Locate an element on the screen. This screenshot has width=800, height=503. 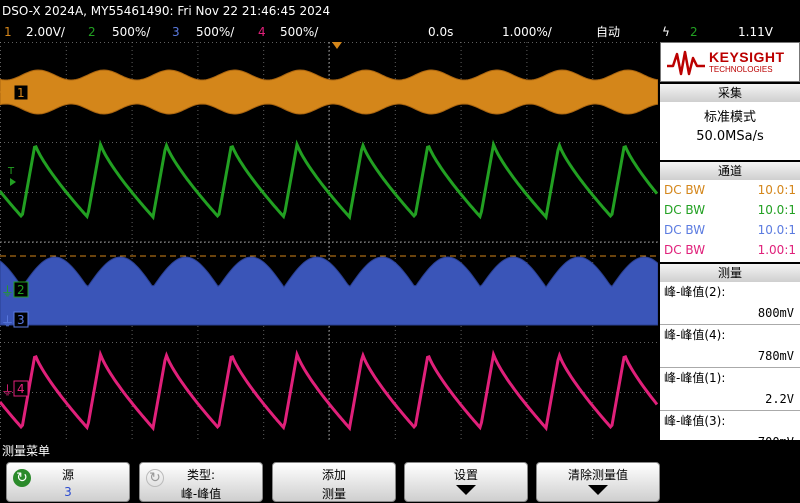
channel-row-1: DC BW 10.0:1 is located at coordinates (730, 190).